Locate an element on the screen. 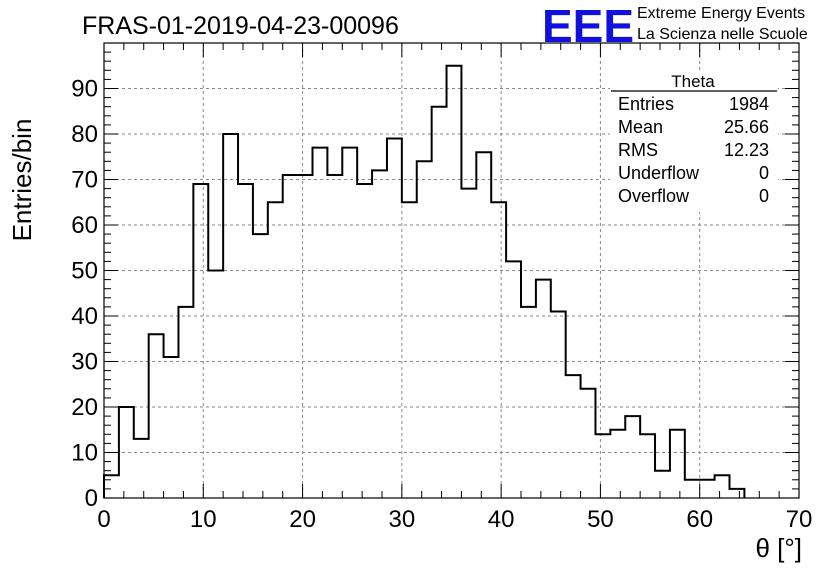  x-tick-label: 60 is located at coordinates (699, 519).